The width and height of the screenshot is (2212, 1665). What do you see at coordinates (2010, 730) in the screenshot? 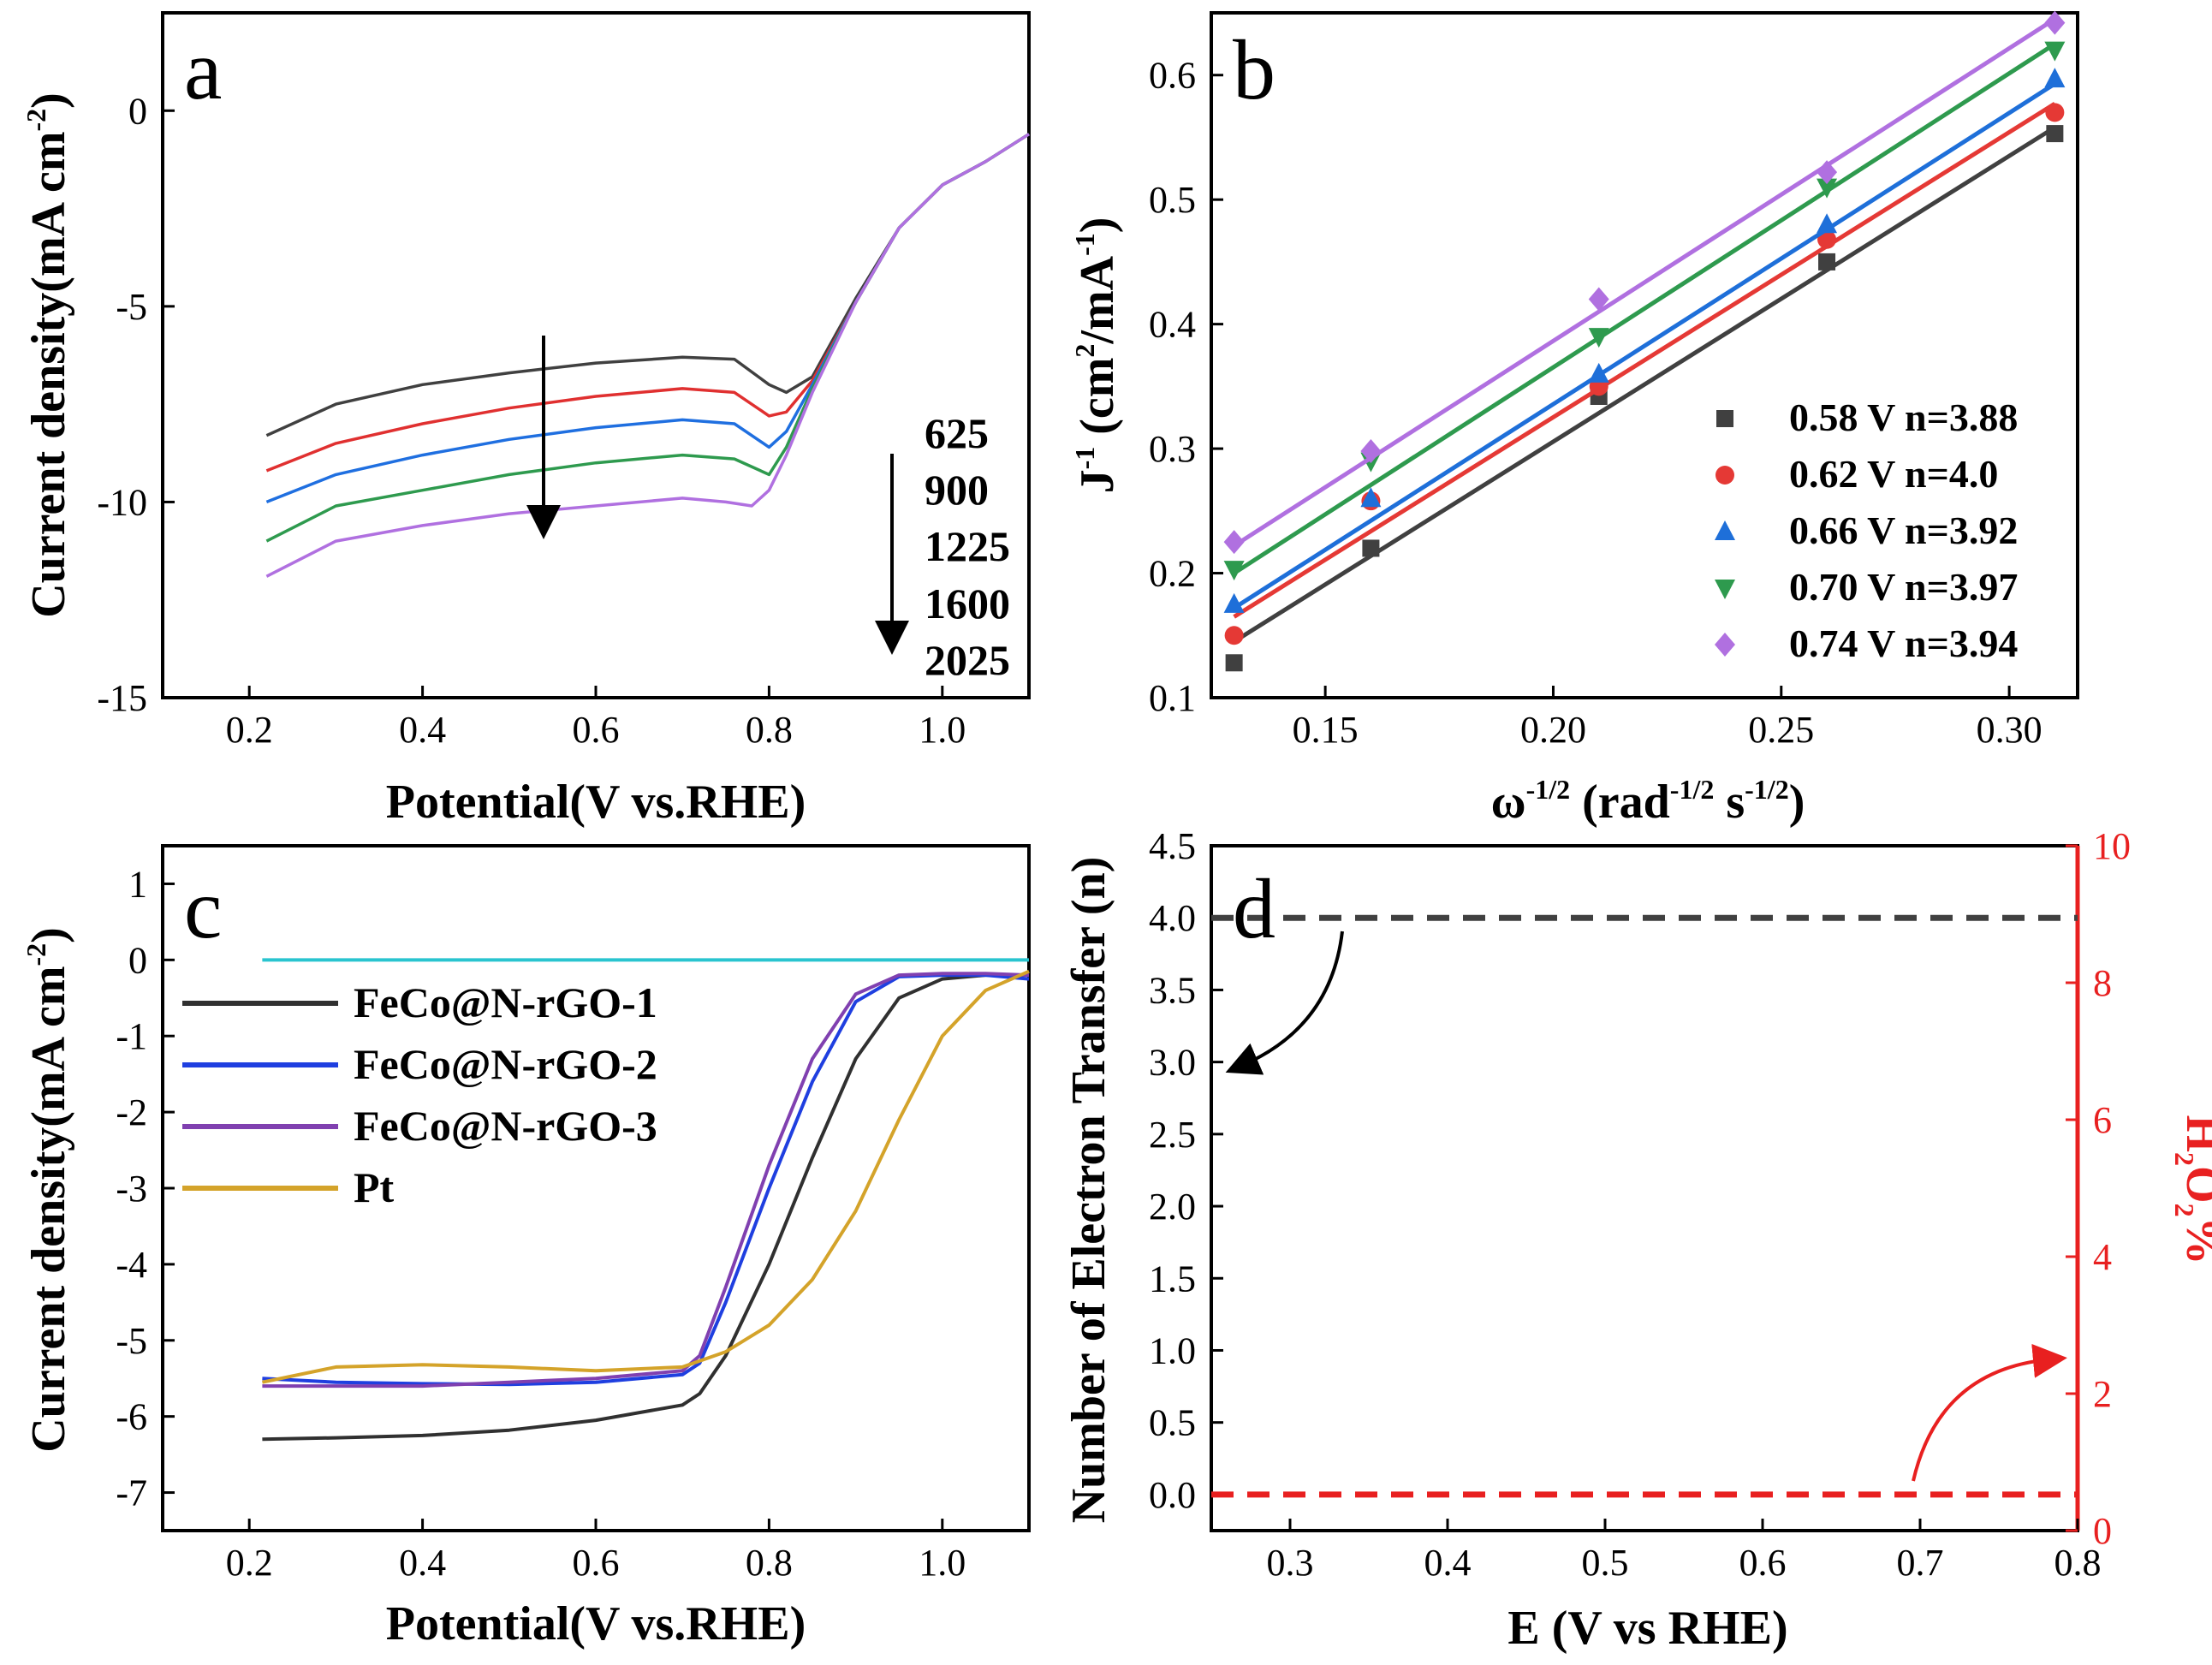
I see `panel-b-x-tick-label: 0.30` at bounding box center [2010, 730].